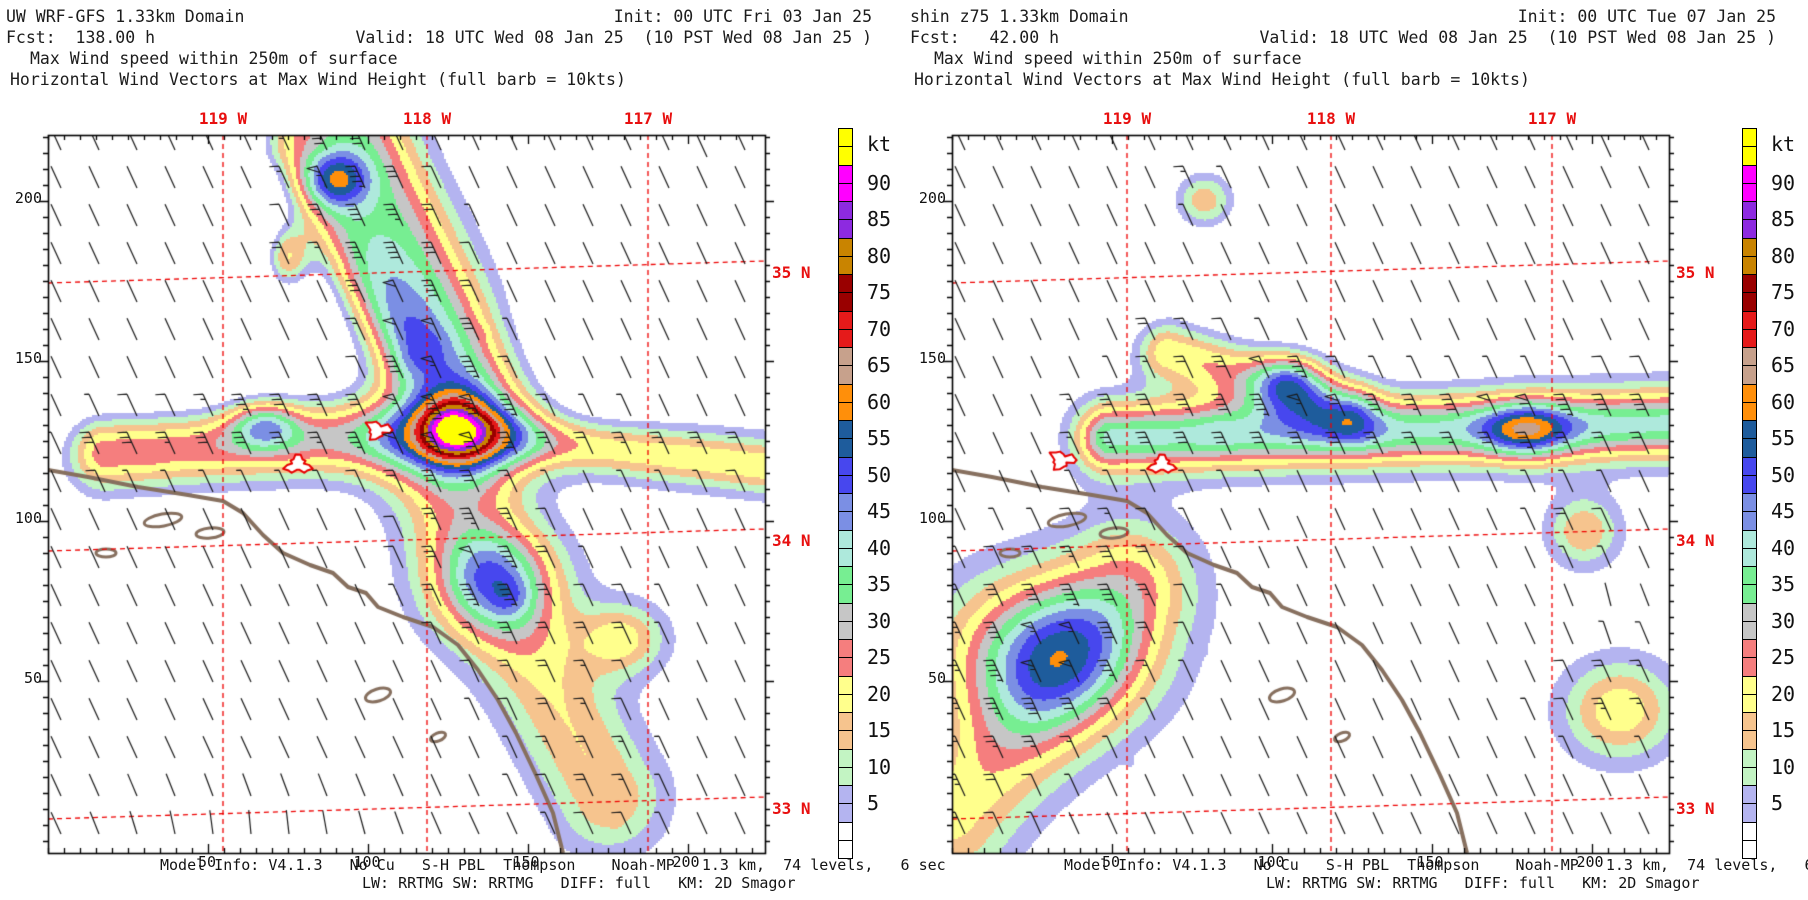  I want to click on model-title: shin z75 1.33km Domain, so click(1019, 16).